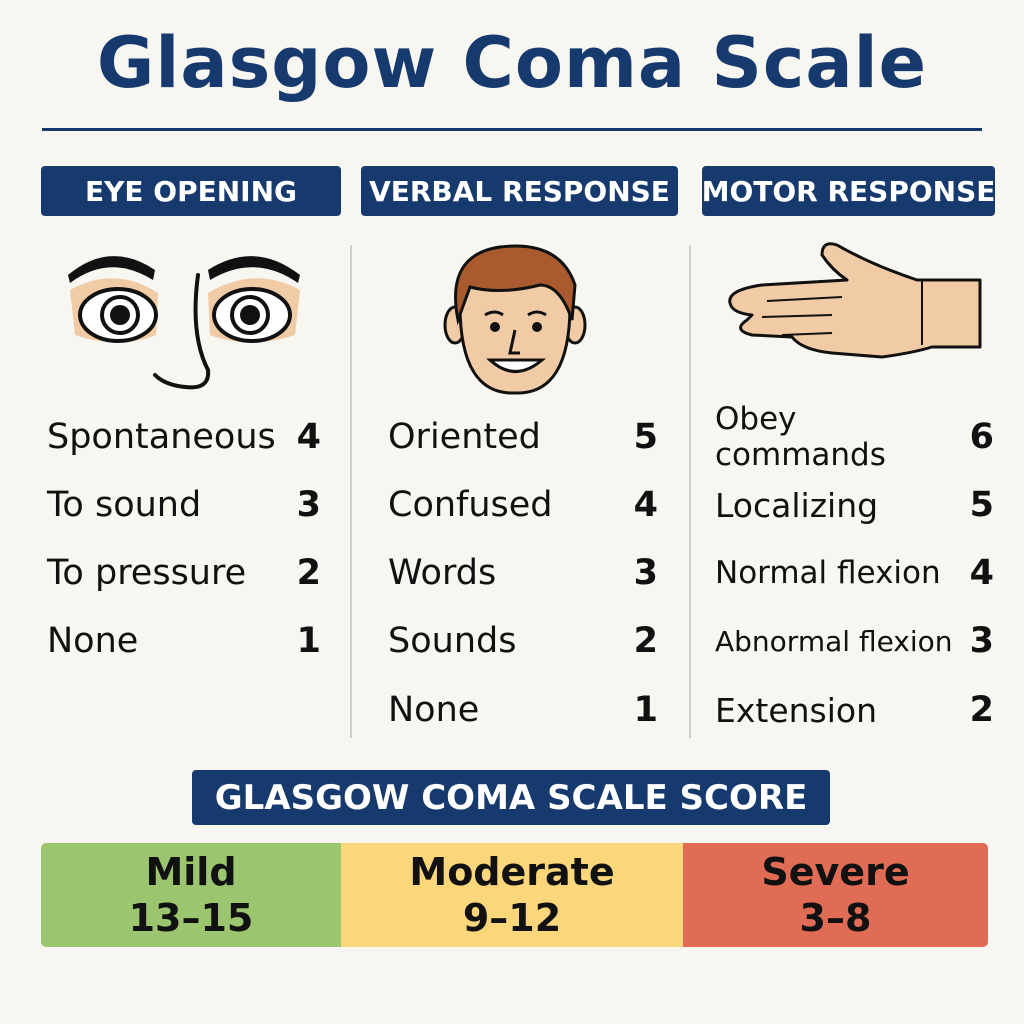  I want to click on severity-label: Mild, so click(191, 872).